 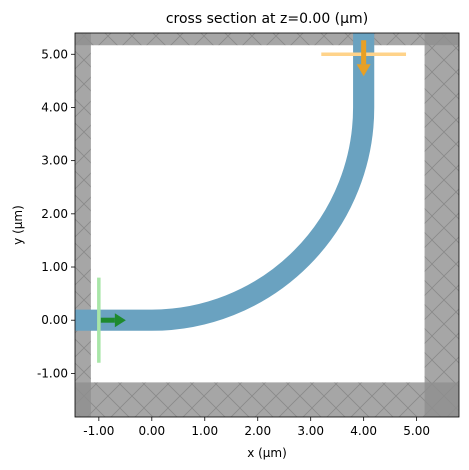 What do you see at coordinates (416, 431) in the screenshot?
I see `x-tick-label: 5.00` at bounding box center [416, 431].